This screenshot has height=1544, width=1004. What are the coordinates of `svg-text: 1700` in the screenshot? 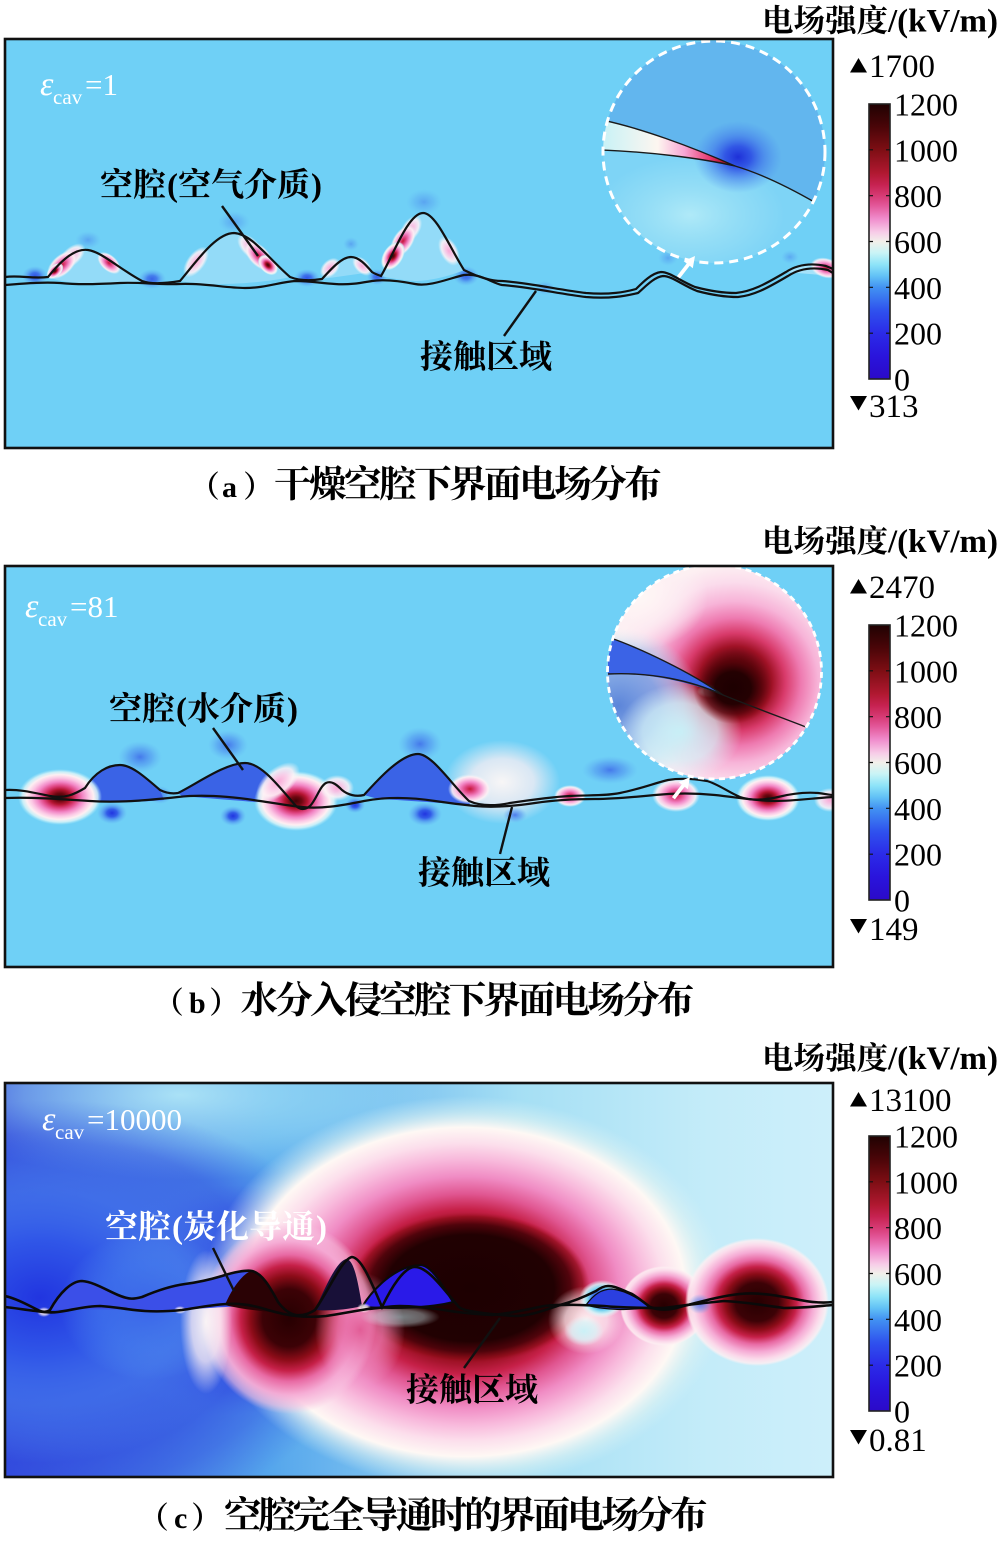 It's located at (902, 67).